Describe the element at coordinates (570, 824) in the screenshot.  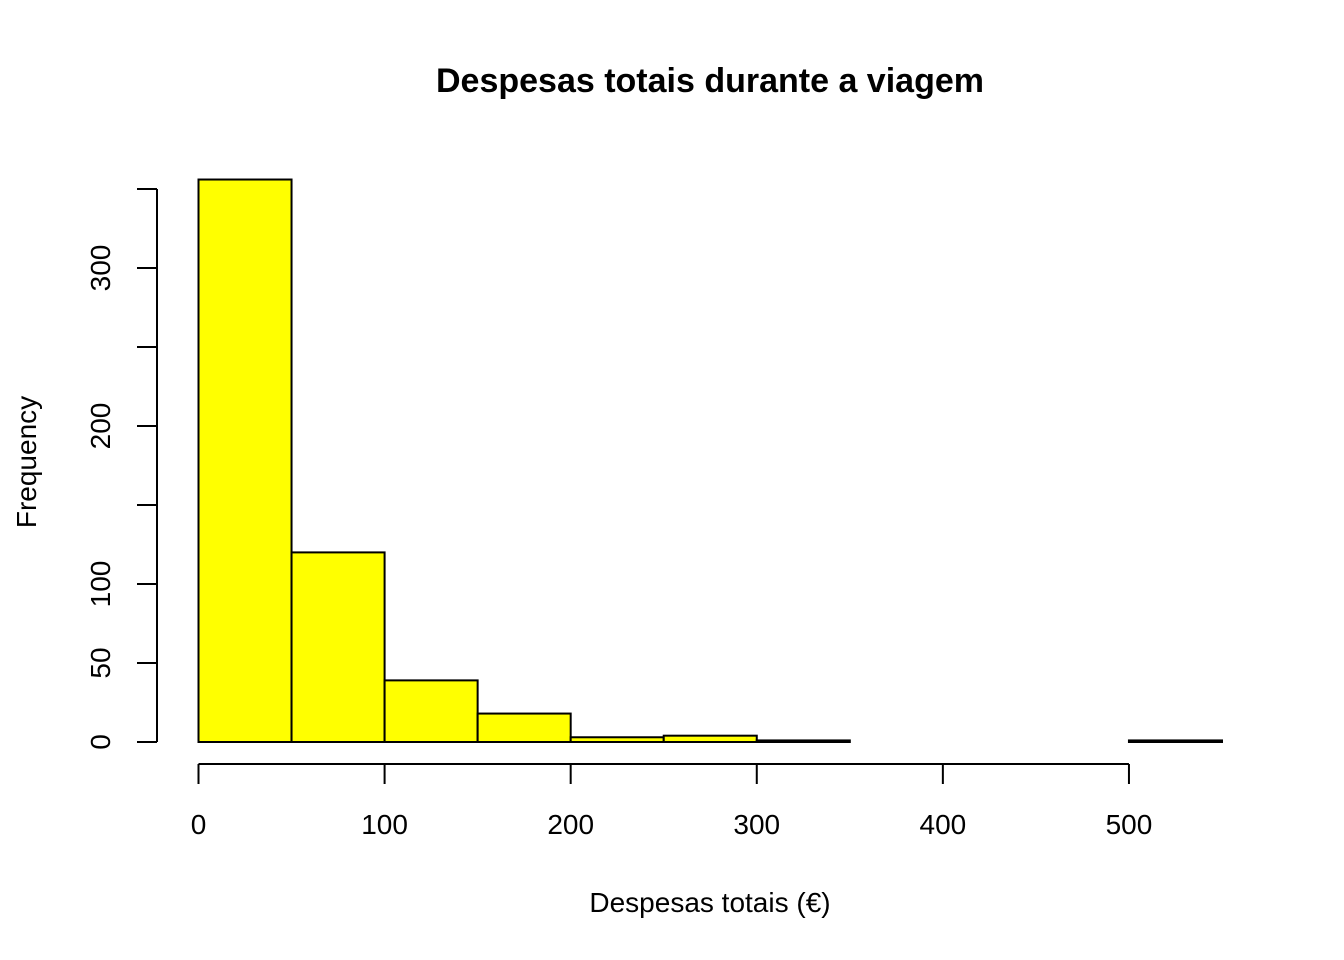
I see `x-tick-label: 200` at that location.